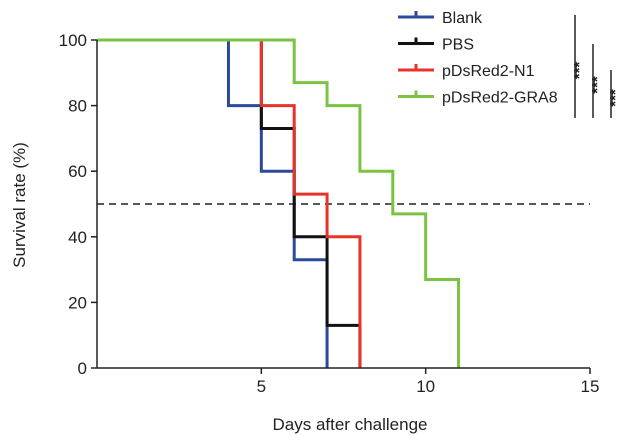  I want to click on y-tick-label: 40, so click(77, 237).